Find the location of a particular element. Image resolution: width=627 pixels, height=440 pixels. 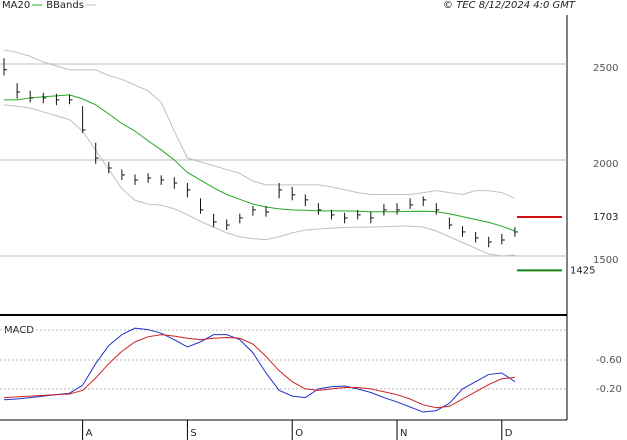

legend-label: BBands is located at coordinates (65, 5).